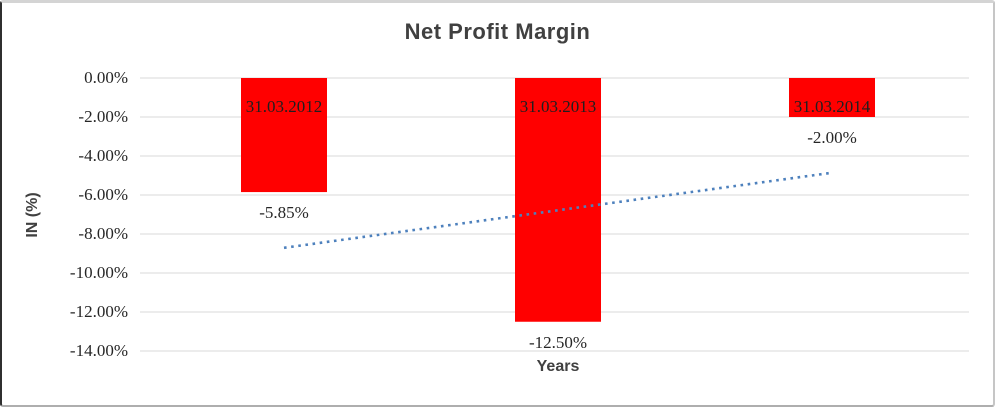 This screenshot has width=995, height=407. What do you see at coordinates (558, 106) in the screenshot?
I see `category-label: 31.03.2013` at bounding box center [558, 106].